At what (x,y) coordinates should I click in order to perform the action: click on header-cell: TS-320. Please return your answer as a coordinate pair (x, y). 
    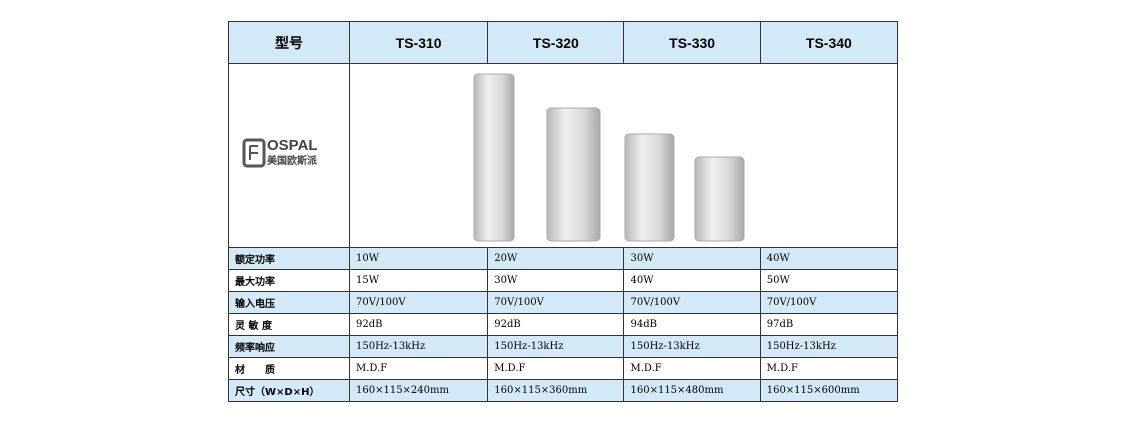
    Looking at the image, I should click on (556, 42).